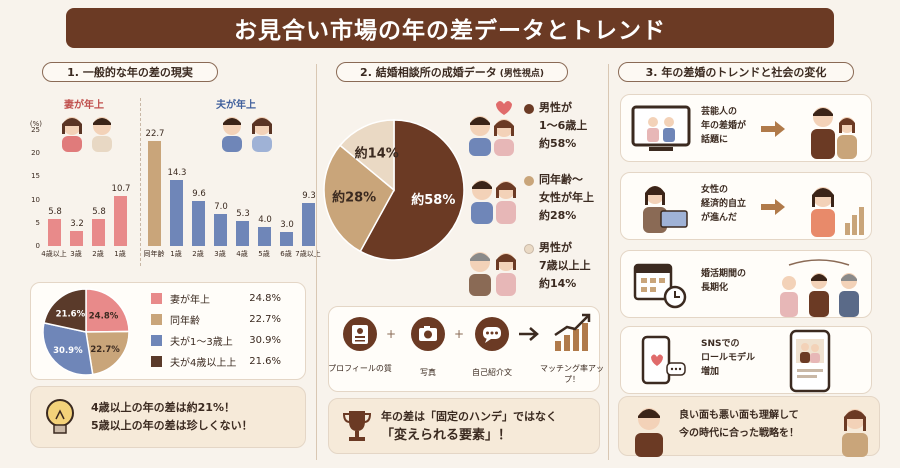  What do you see at coordinates (665, 209) in the screenshot?
I see `woman-laptop-icon` at bounding box center [665, 209].